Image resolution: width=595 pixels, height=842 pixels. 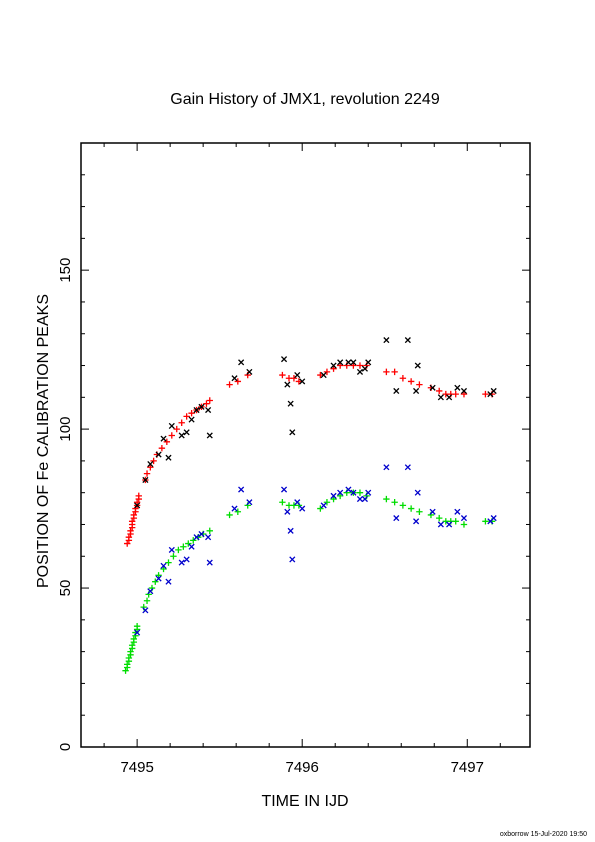 What do you see at coordinates (309, 581) in the screenshot?
I see `series-1-points` at bounding box center [309, 581].